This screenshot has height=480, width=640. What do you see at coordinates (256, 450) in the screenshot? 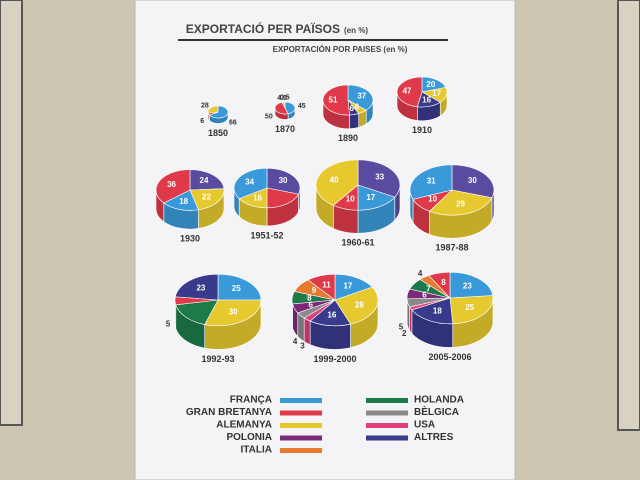
I see `legend-label: ITALIA` at bounding box center [256, 450].